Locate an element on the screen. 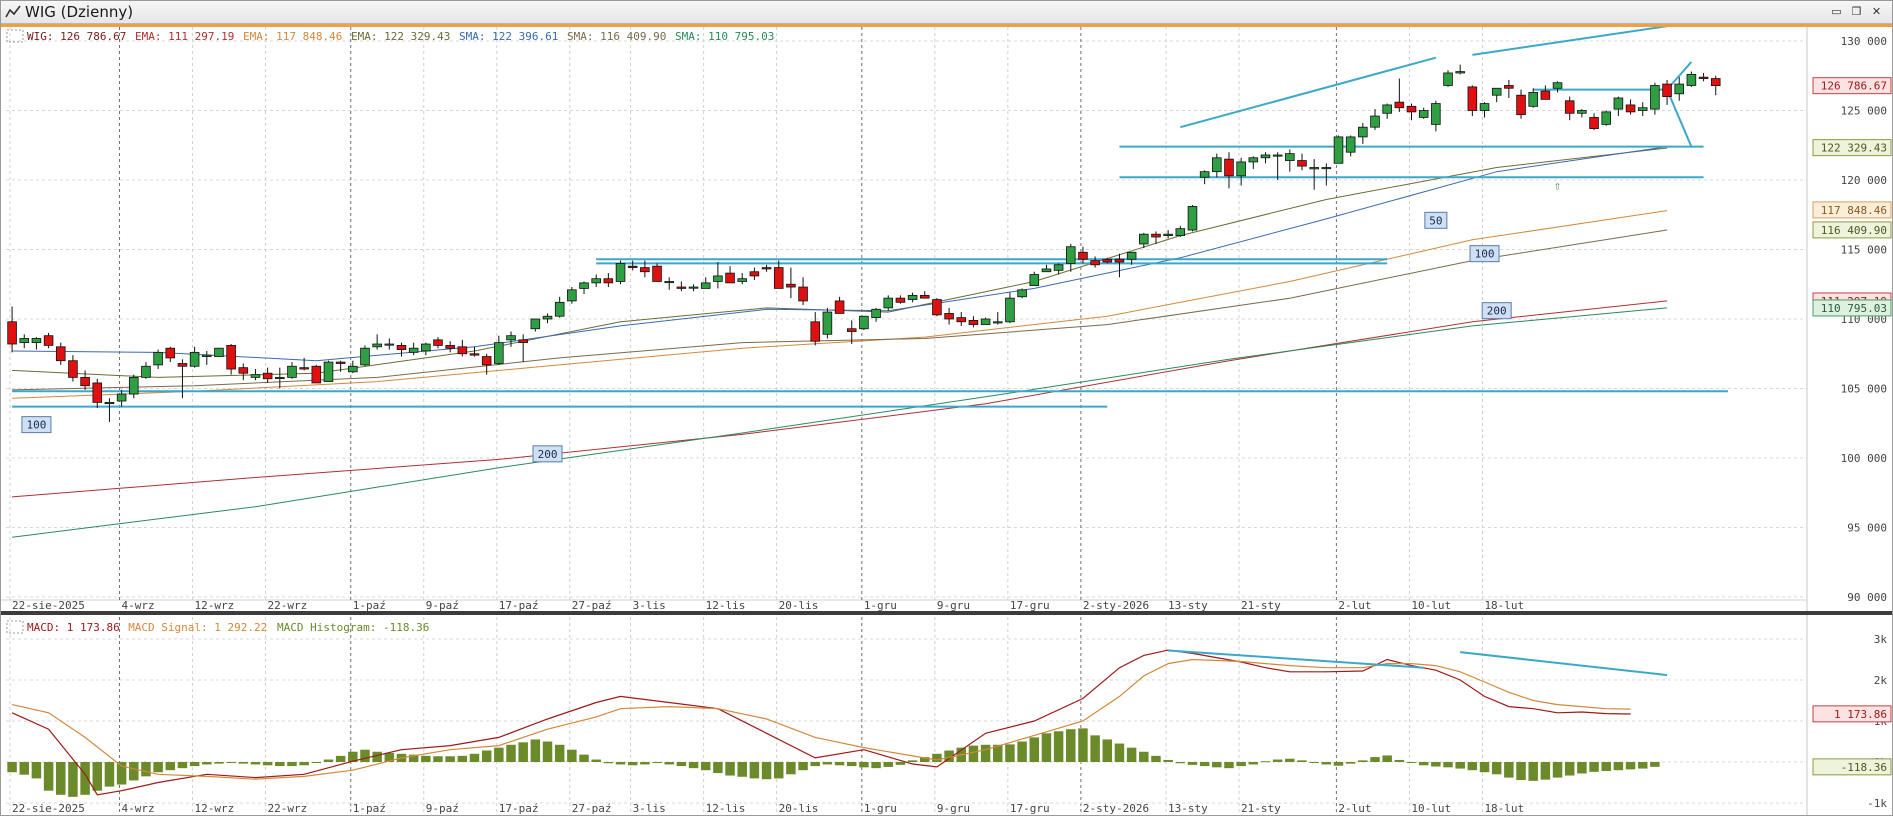 The width and height of the screenshot is (1893, 816). x-tick-label: 9-paź is located at coordinates (442, 808).